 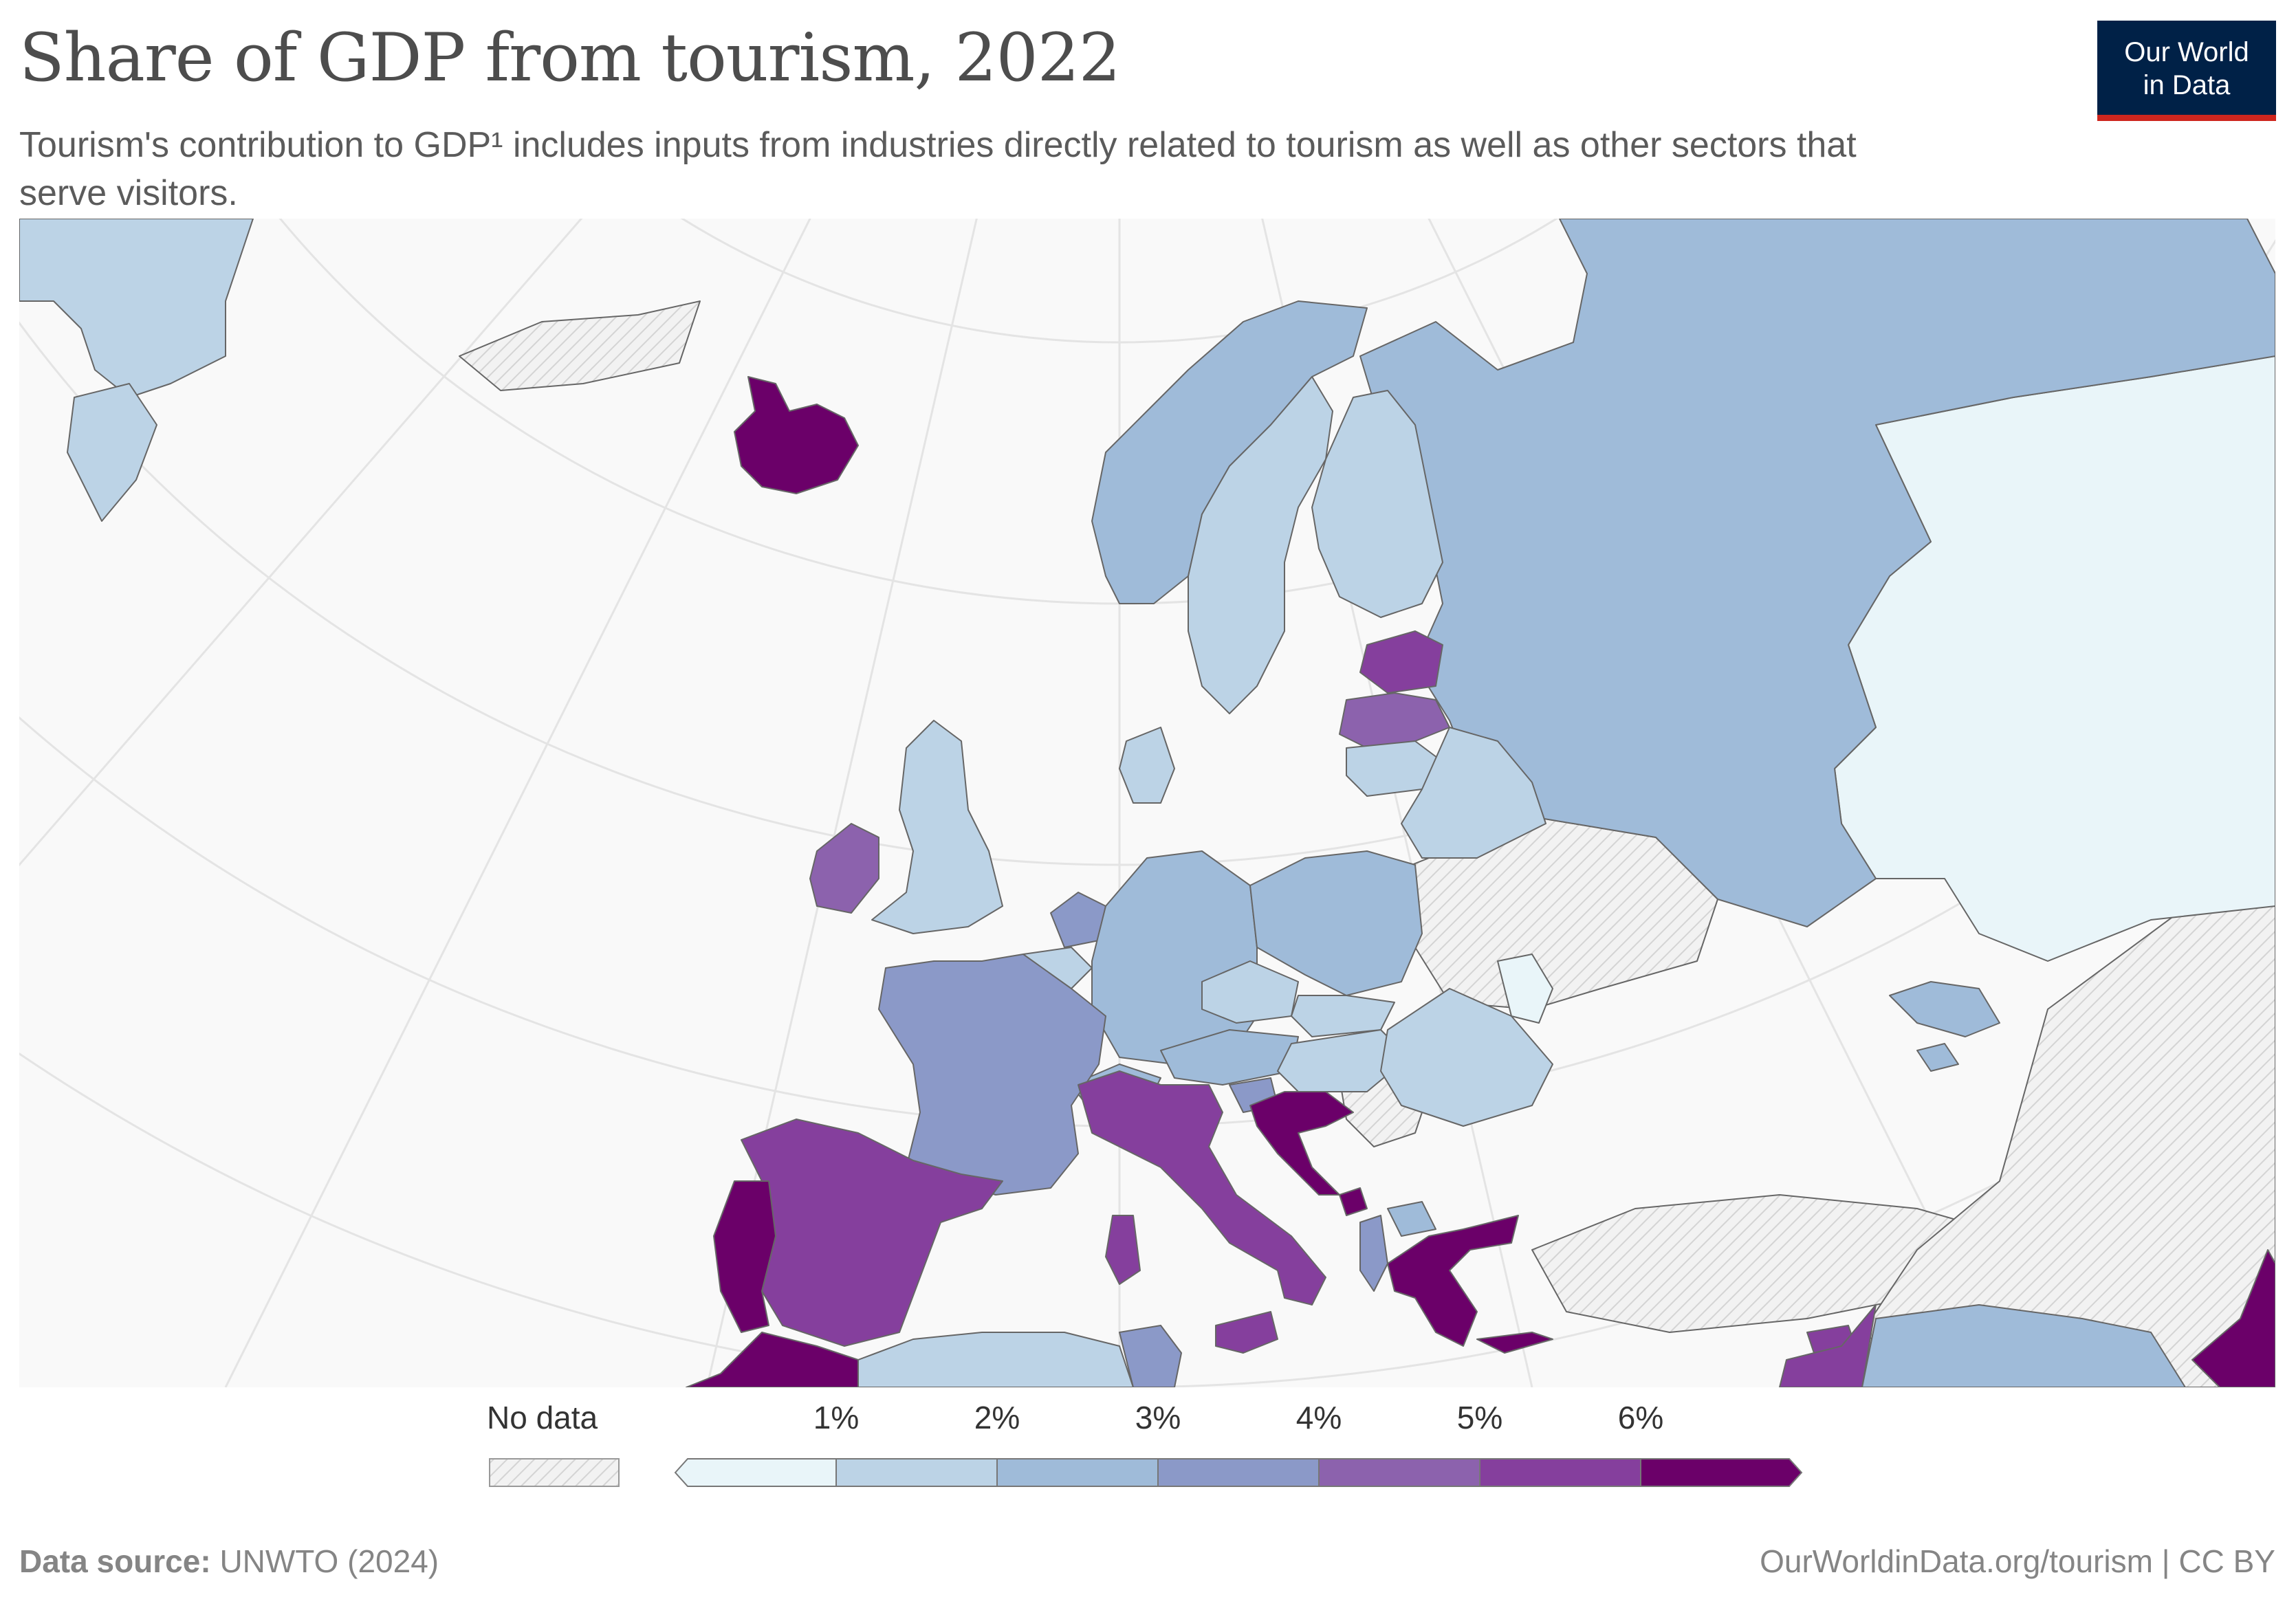 What do you see at coordinates (2023, 1345) in the screenshot?
I see `country-saudi-arabia` at bounding box center [2023, 1345].